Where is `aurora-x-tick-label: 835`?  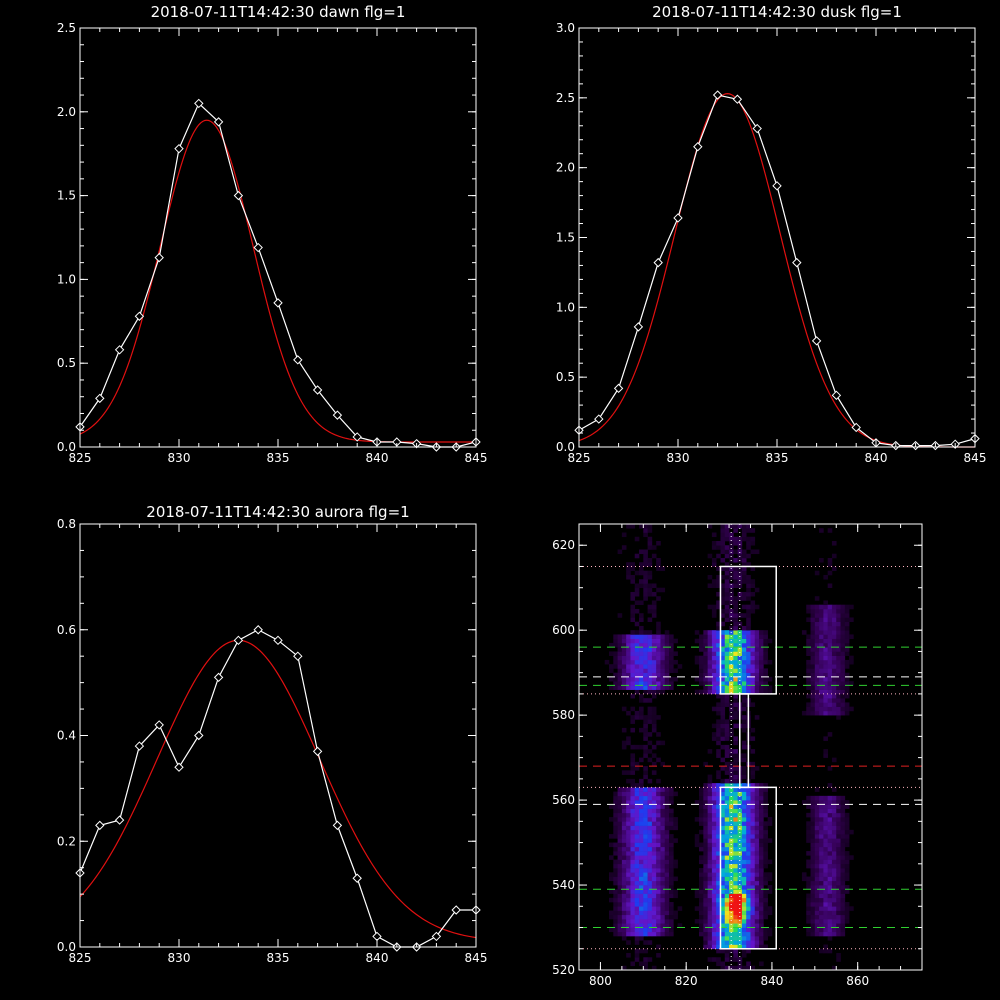
aurora-x-tick-label: 835 is located at coordinates (278, 958).